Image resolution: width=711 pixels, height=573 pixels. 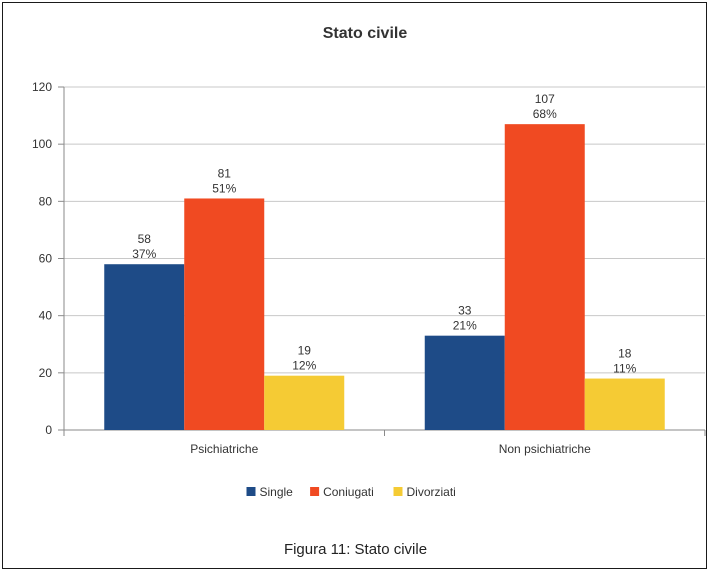 What do you see at coordinates (465, 326) in the screenshot?
I see `data-label-percent: 21%` at bounding box center [465, 326].